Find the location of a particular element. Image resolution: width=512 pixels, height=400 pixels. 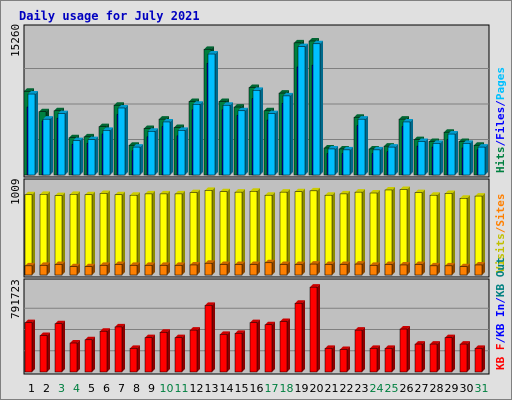

bar-pages-day-17-side is located at coordinates (276, 142).